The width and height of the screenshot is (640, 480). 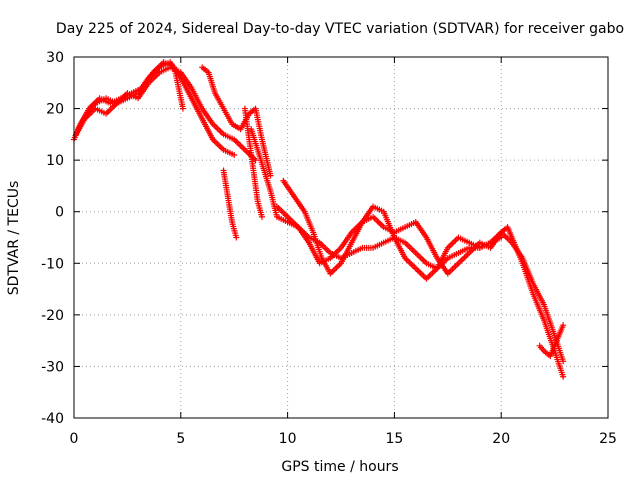 What do you see at coordinates (52, 316) in the screenshot?
I see `y-tick-label: -20` at bounding box center [52, 316].